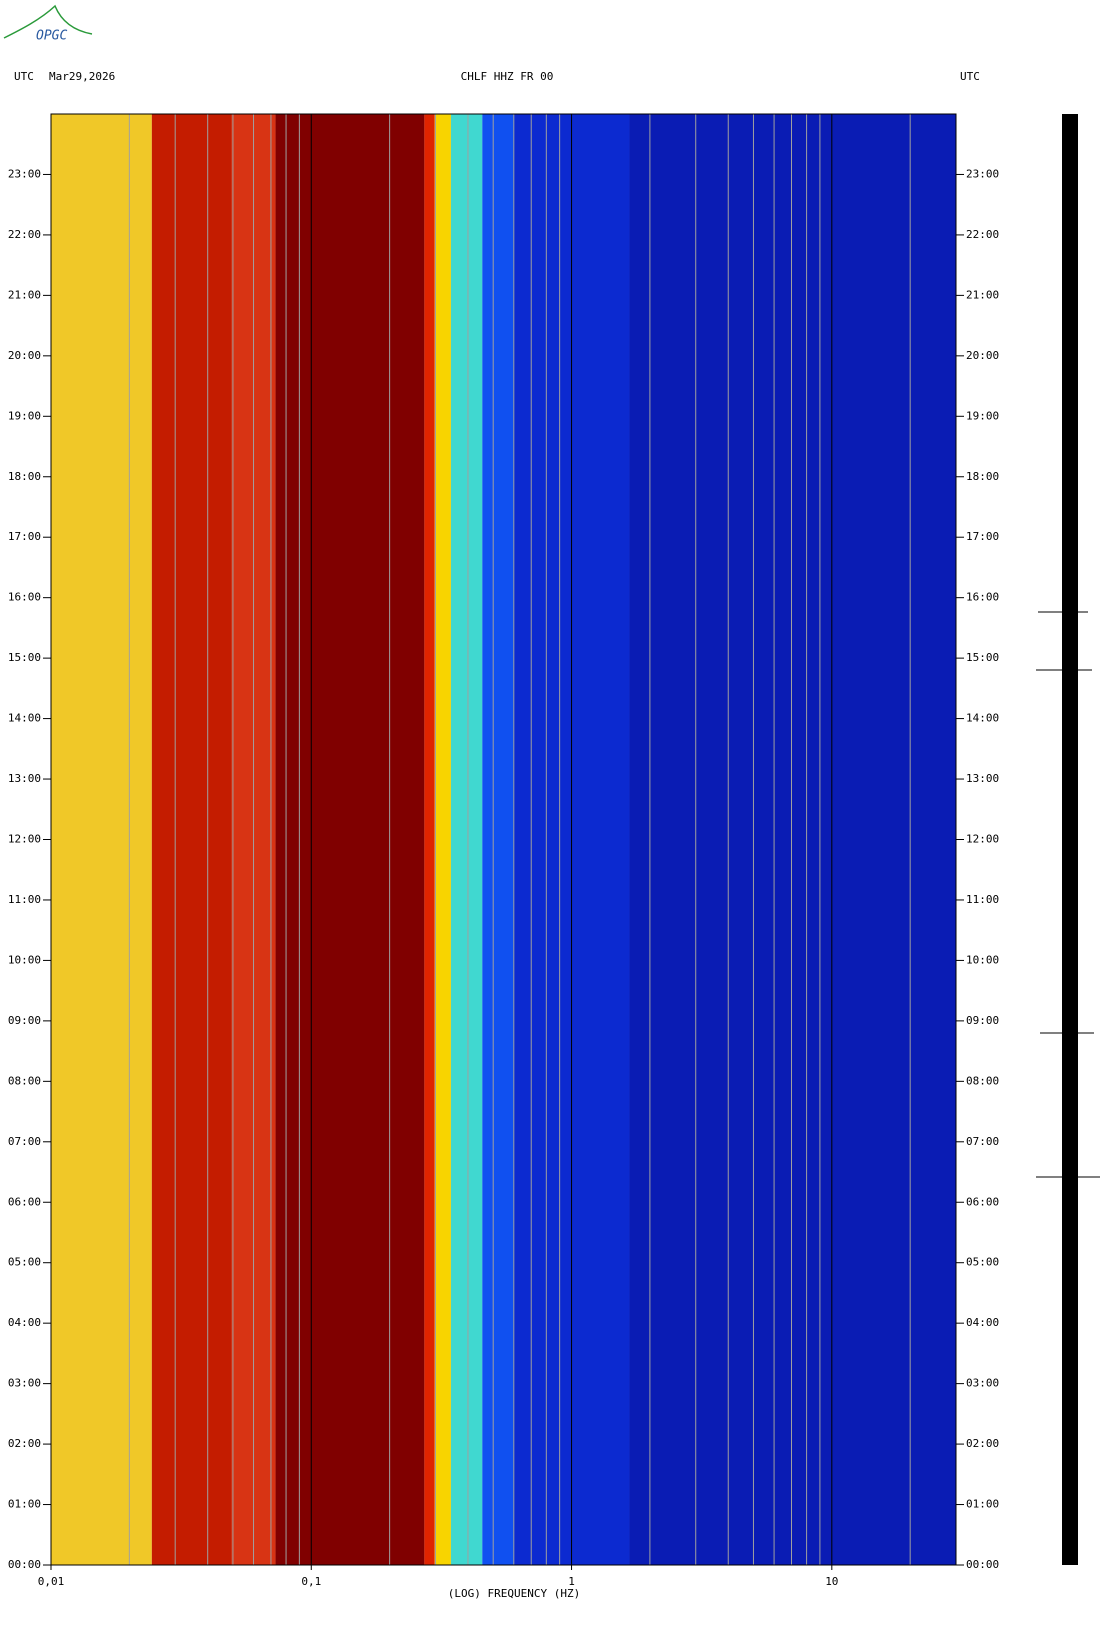  What do you see at coordinates (51, 36) in the screenshot?
I see `logo: OPGC` at bounding box center [51, 36].